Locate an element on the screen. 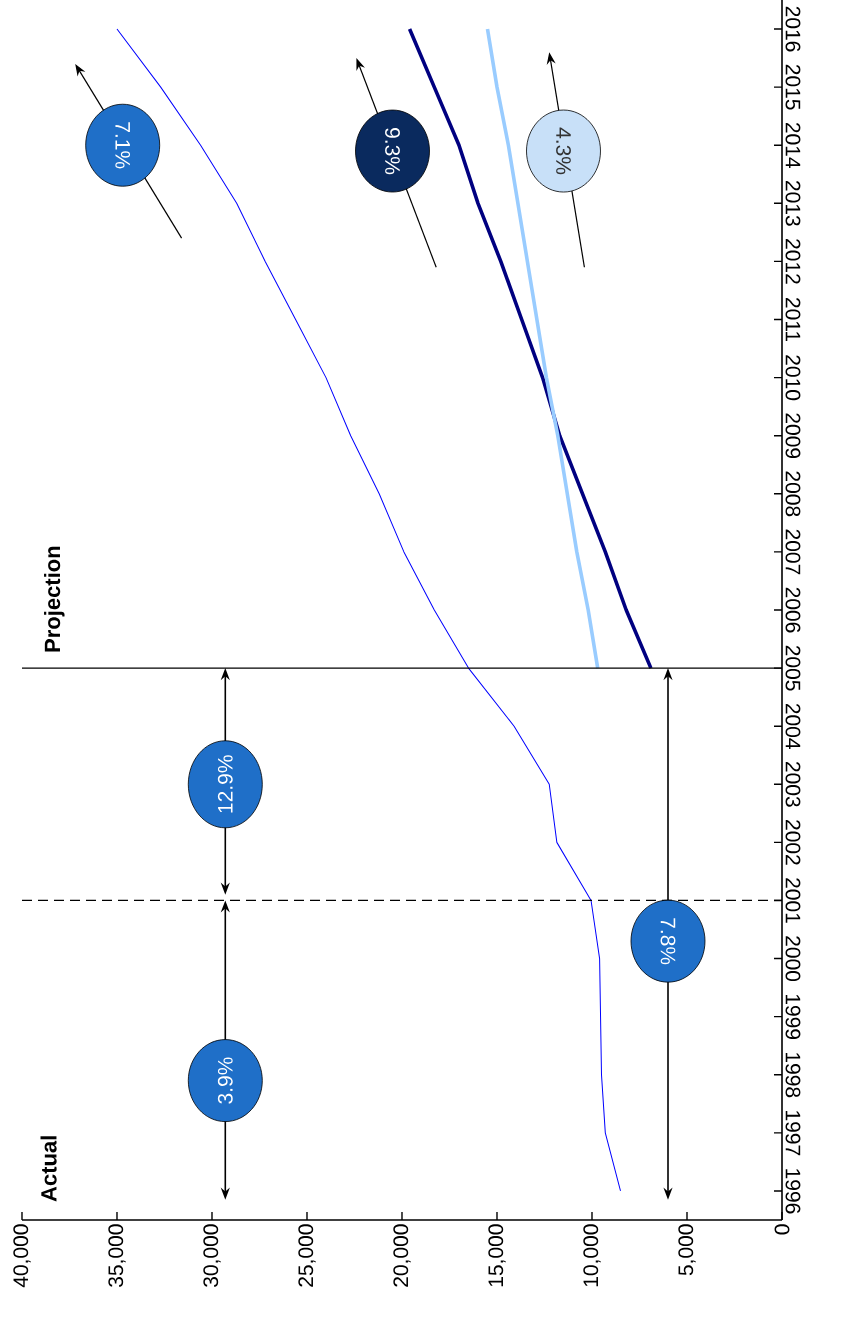 The height and width of the screenshot is (1337, 864). y-tick-label: 2004 is located at coordinates (793, 726).